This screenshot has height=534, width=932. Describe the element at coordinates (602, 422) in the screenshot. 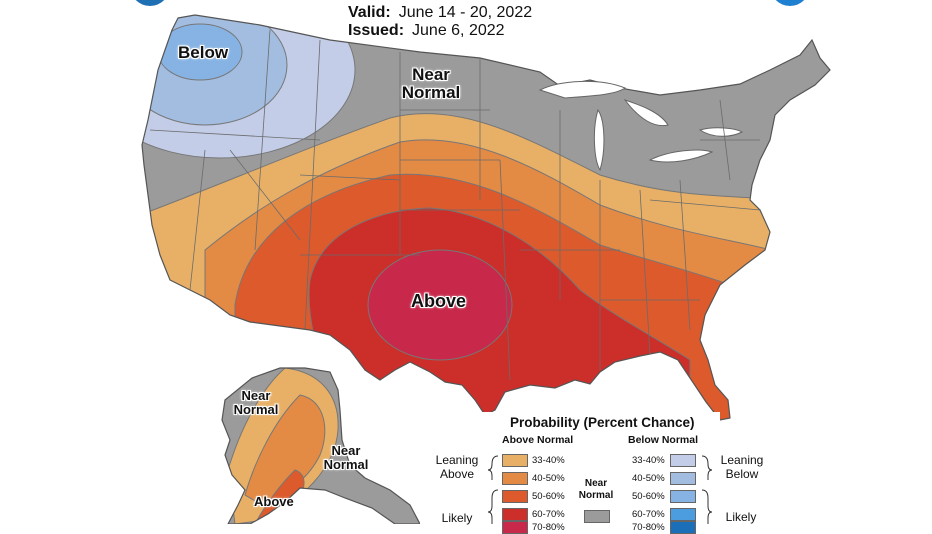

I see `legend-title: Probability (Percent Chance)` at that location.